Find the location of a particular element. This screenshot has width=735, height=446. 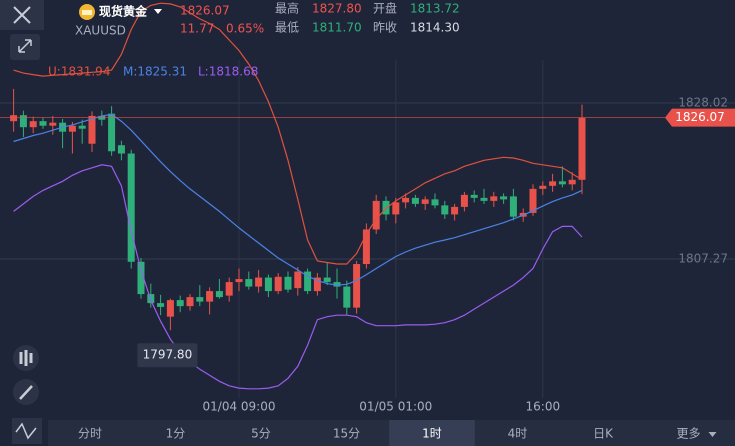

draw-tool-icon is located at coordinates (26, 392).